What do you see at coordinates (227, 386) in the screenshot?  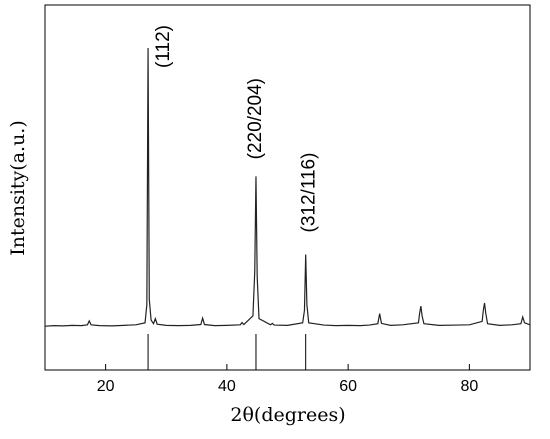 I see `x-tick-label: 40` at bounding box center [227, 386].